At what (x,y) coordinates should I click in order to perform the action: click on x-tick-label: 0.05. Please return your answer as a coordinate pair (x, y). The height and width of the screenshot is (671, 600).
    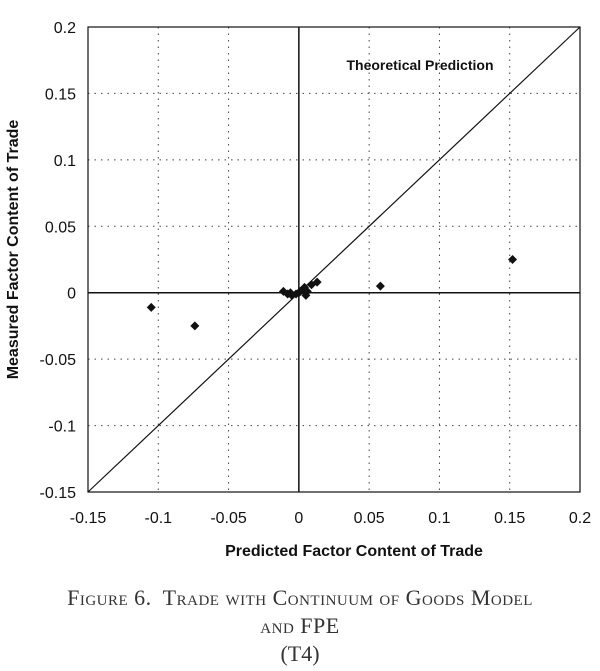
    Looking at the image, I should click on (369, 518).